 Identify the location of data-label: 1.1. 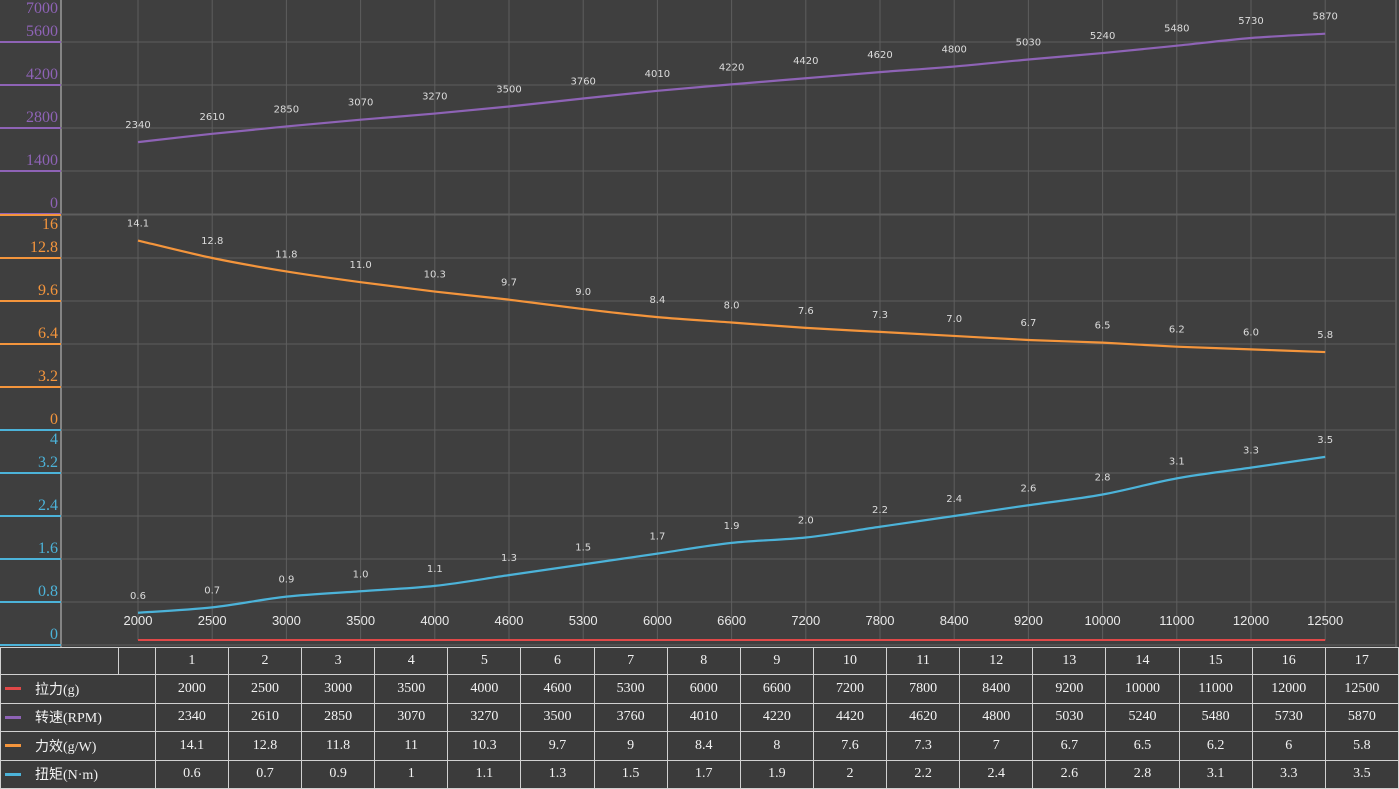
(435, 569).